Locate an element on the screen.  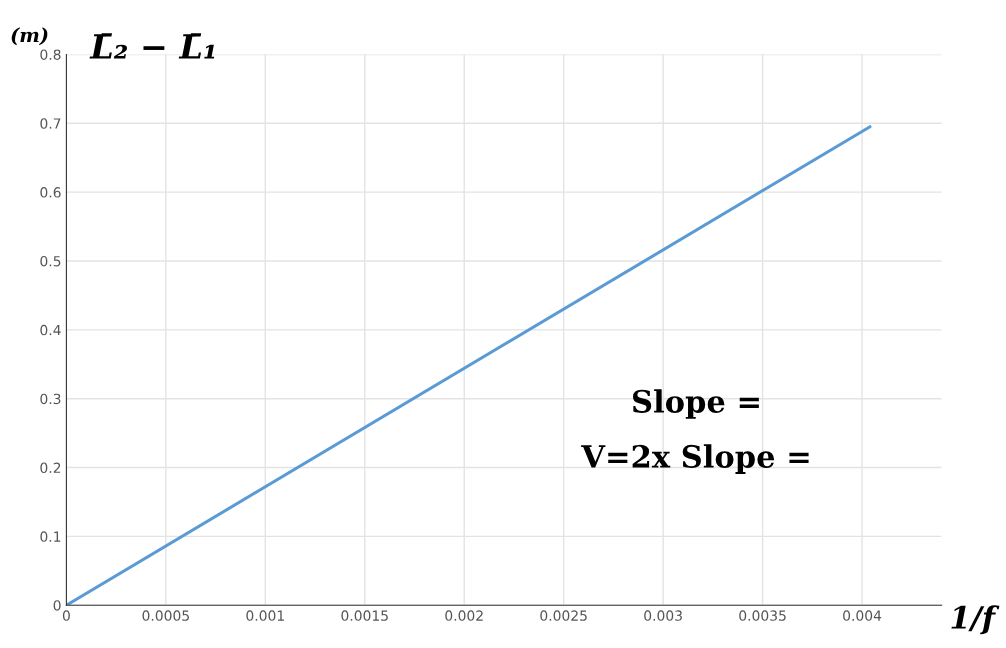
y-tick-label: 0.6 is located at coordinates (50, 192).